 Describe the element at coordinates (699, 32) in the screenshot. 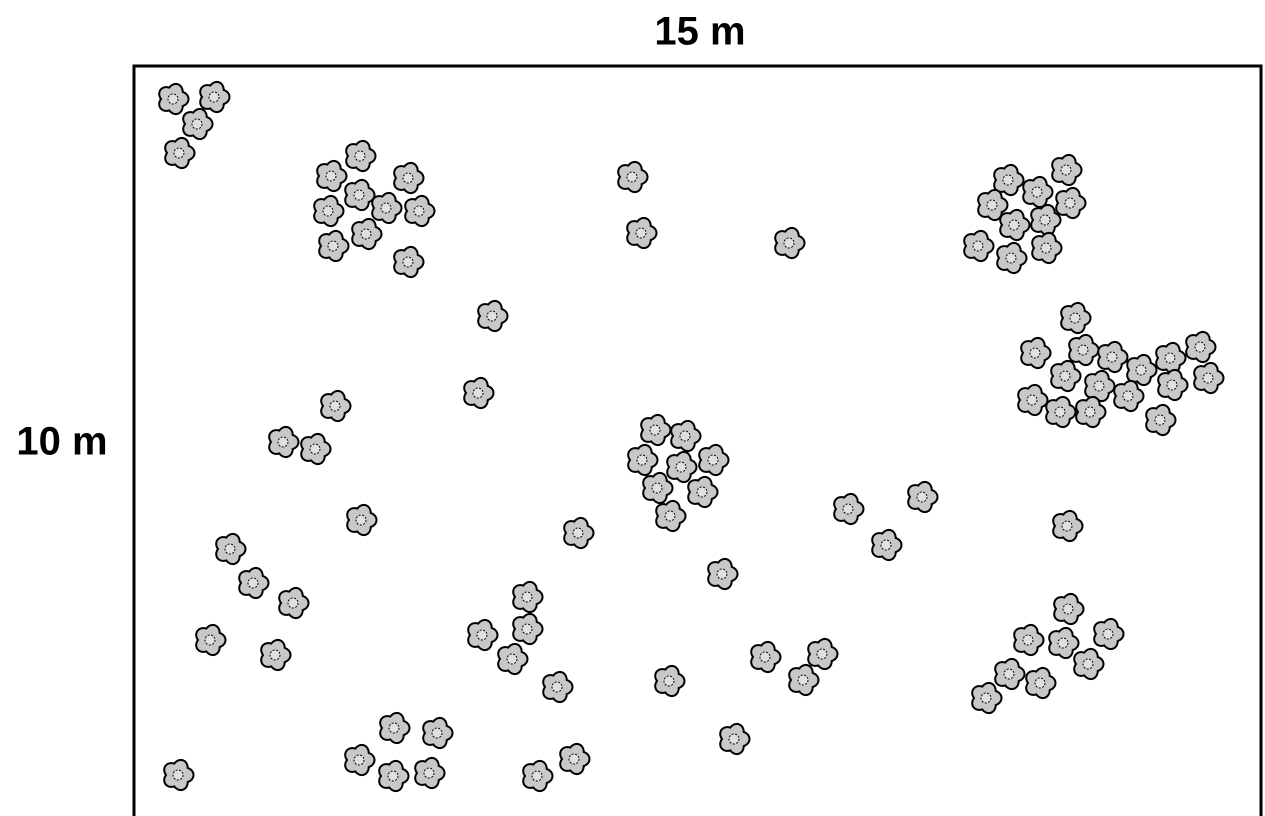

I see `width-label: 15 m` at that location.